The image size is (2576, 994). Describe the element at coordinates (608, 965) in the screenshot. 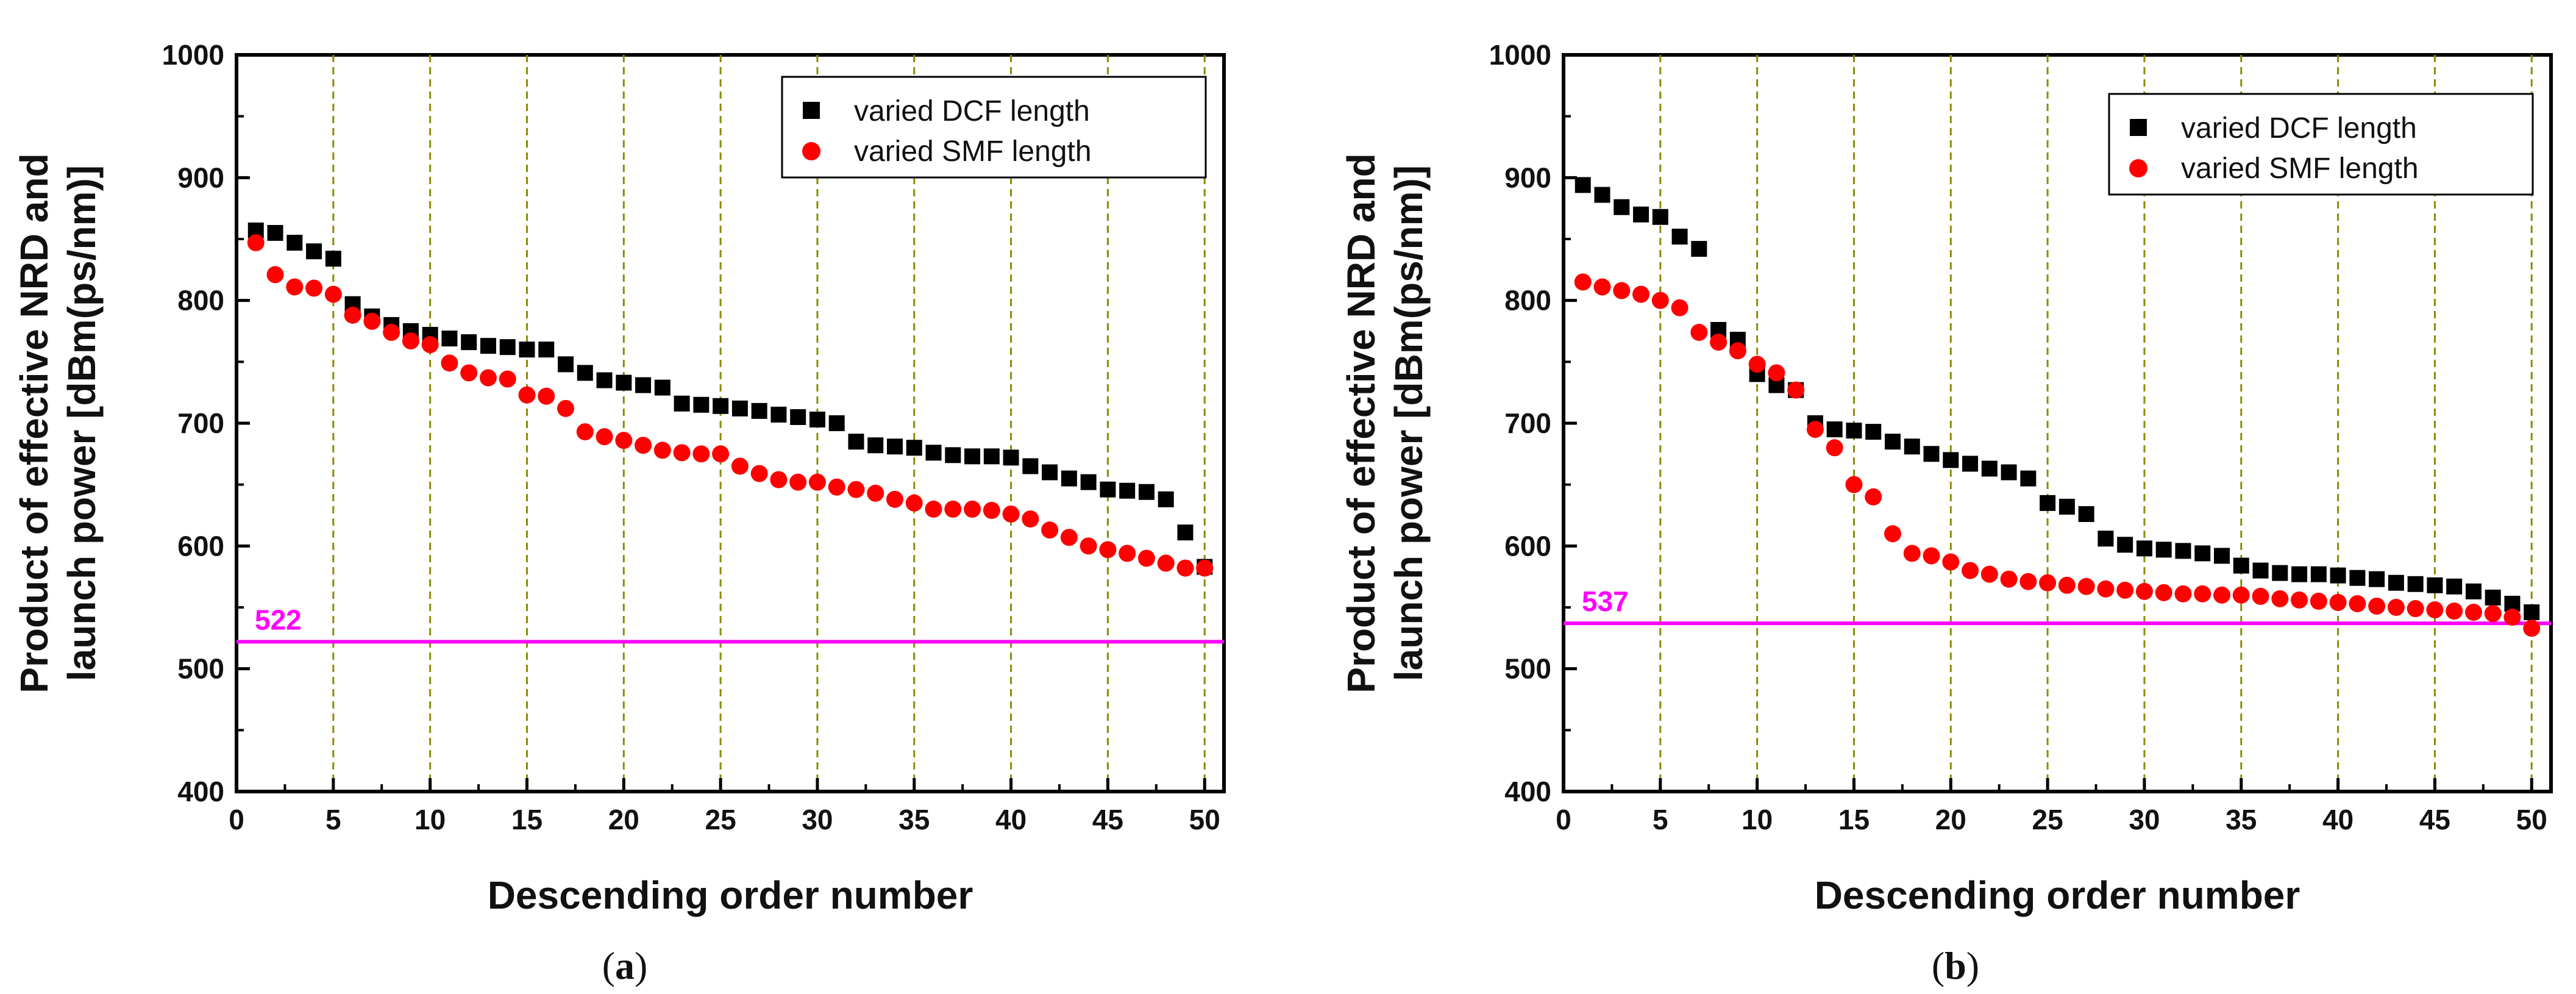

I see `caption-open-paren: (` at that location.